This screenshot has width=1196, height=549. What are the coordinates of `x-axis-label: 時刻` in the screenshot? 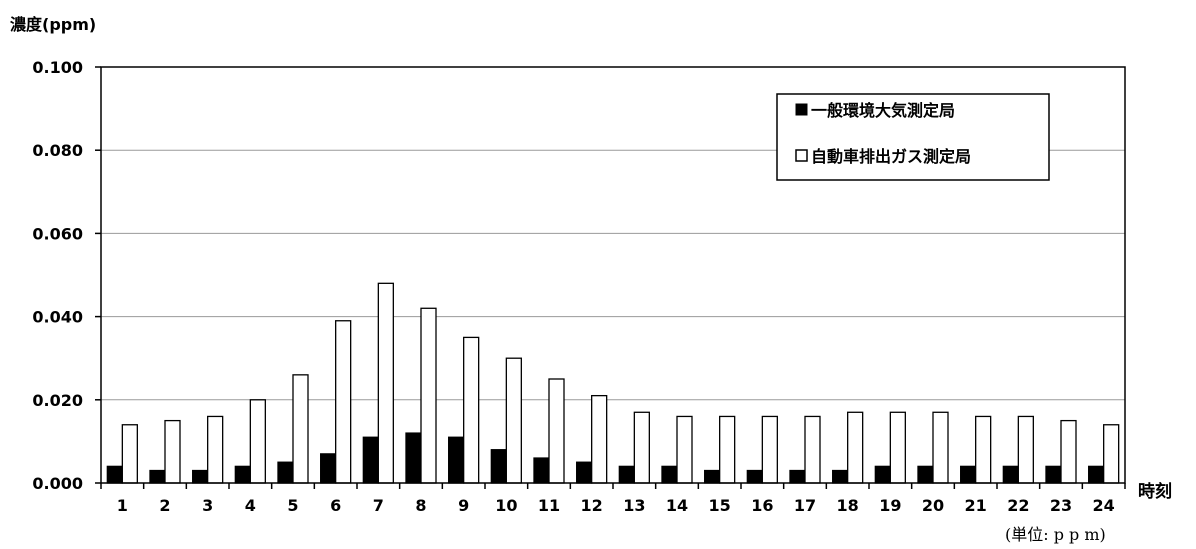 It's located at (1155, 491).